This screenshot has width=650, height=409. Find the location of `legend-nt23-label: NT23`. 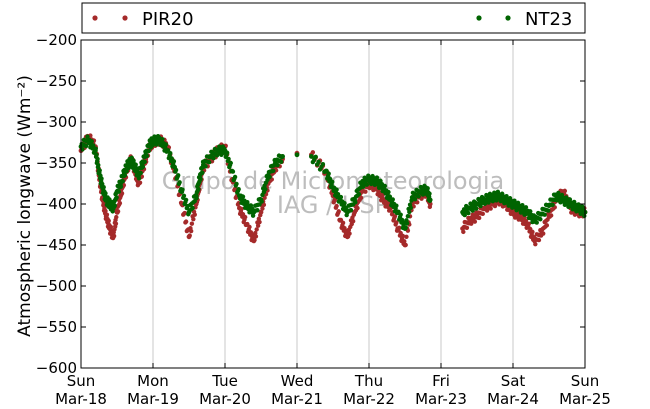

legend-nt23-label: NT23 is located at coordinates (548, 19).